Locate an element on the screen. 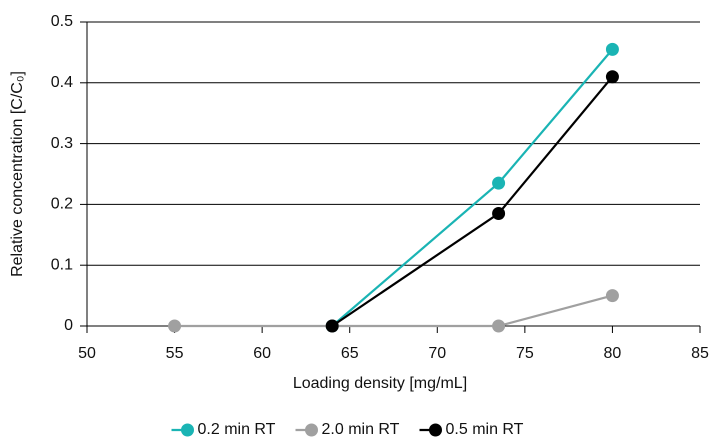 The height and width of the screenshot is (441, 715). x-tick-label: 75 is located at coordinates (525, 353).